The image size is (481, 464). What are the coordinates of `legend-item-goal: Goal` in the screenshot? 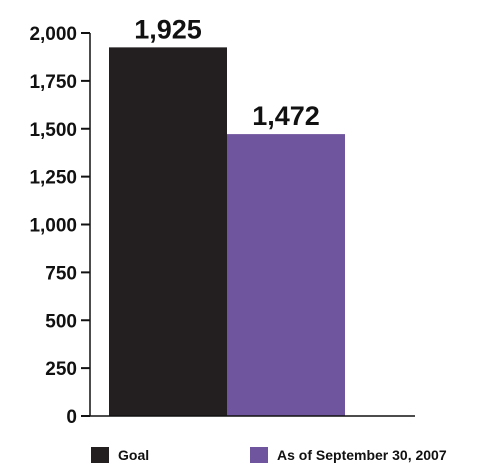 It's located at (120, 455).